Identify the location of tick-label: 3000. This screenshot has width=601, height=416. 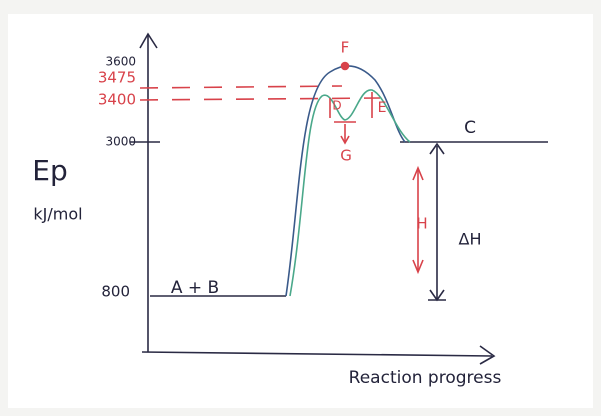
(120, 142).